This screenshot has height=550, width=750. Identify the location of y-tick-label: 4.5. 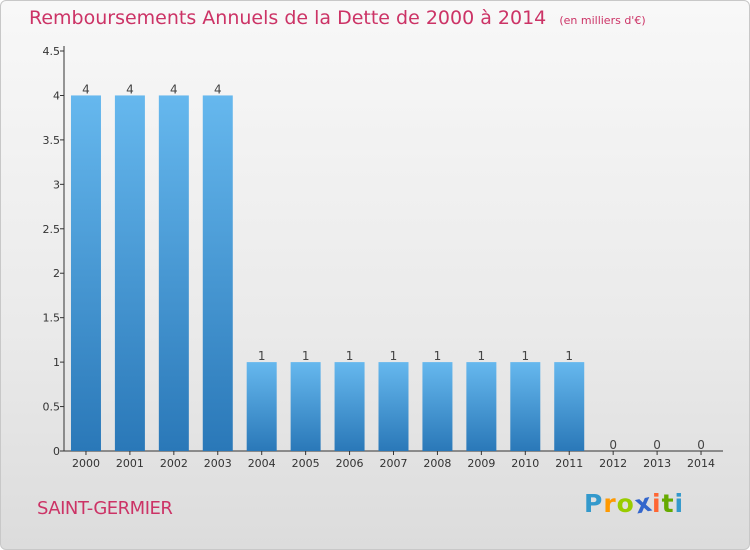
(52, 51).